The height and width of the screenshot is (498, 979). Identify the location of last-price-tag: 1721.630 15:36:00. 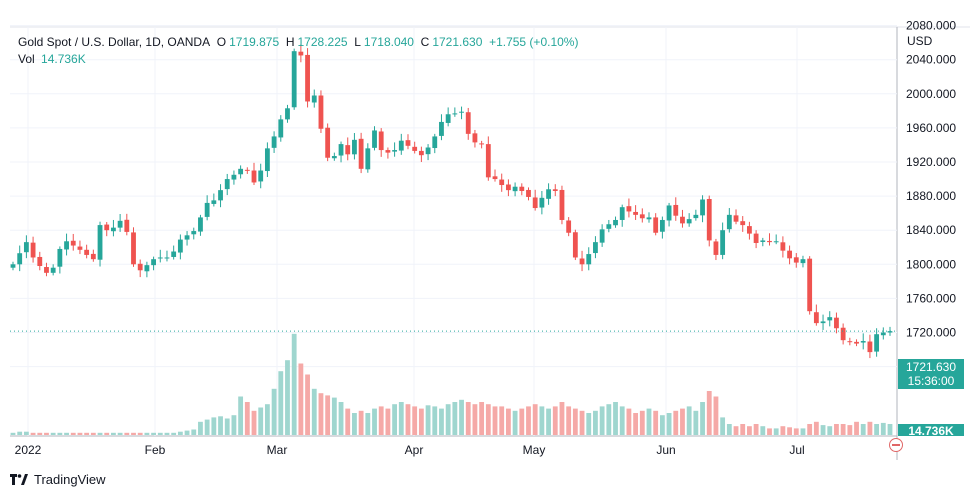
(931, 374).